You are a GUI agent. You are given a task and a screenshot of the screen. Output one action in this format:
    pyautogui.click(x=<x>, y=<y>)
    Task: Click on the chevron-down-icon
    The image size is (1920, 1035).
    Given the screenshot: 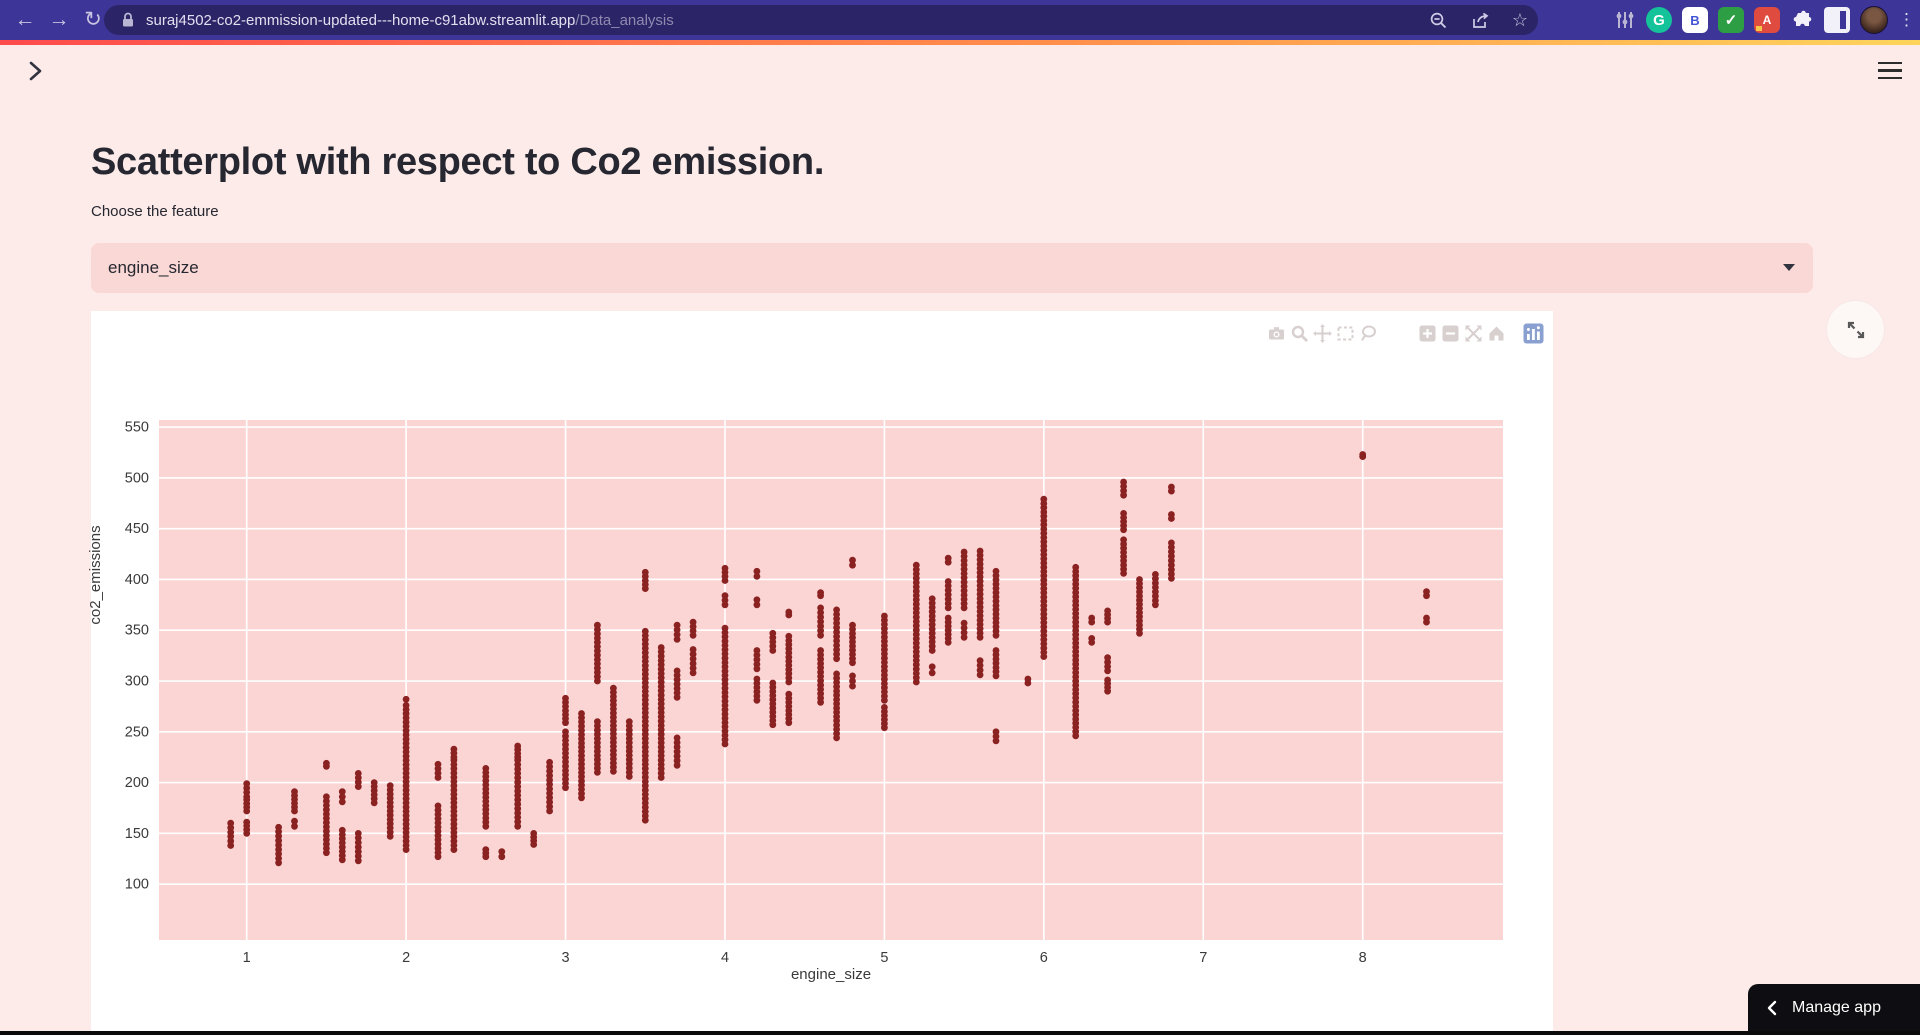 What is the action you would take?
    pyautogui.click(x=1789, y=267)
    